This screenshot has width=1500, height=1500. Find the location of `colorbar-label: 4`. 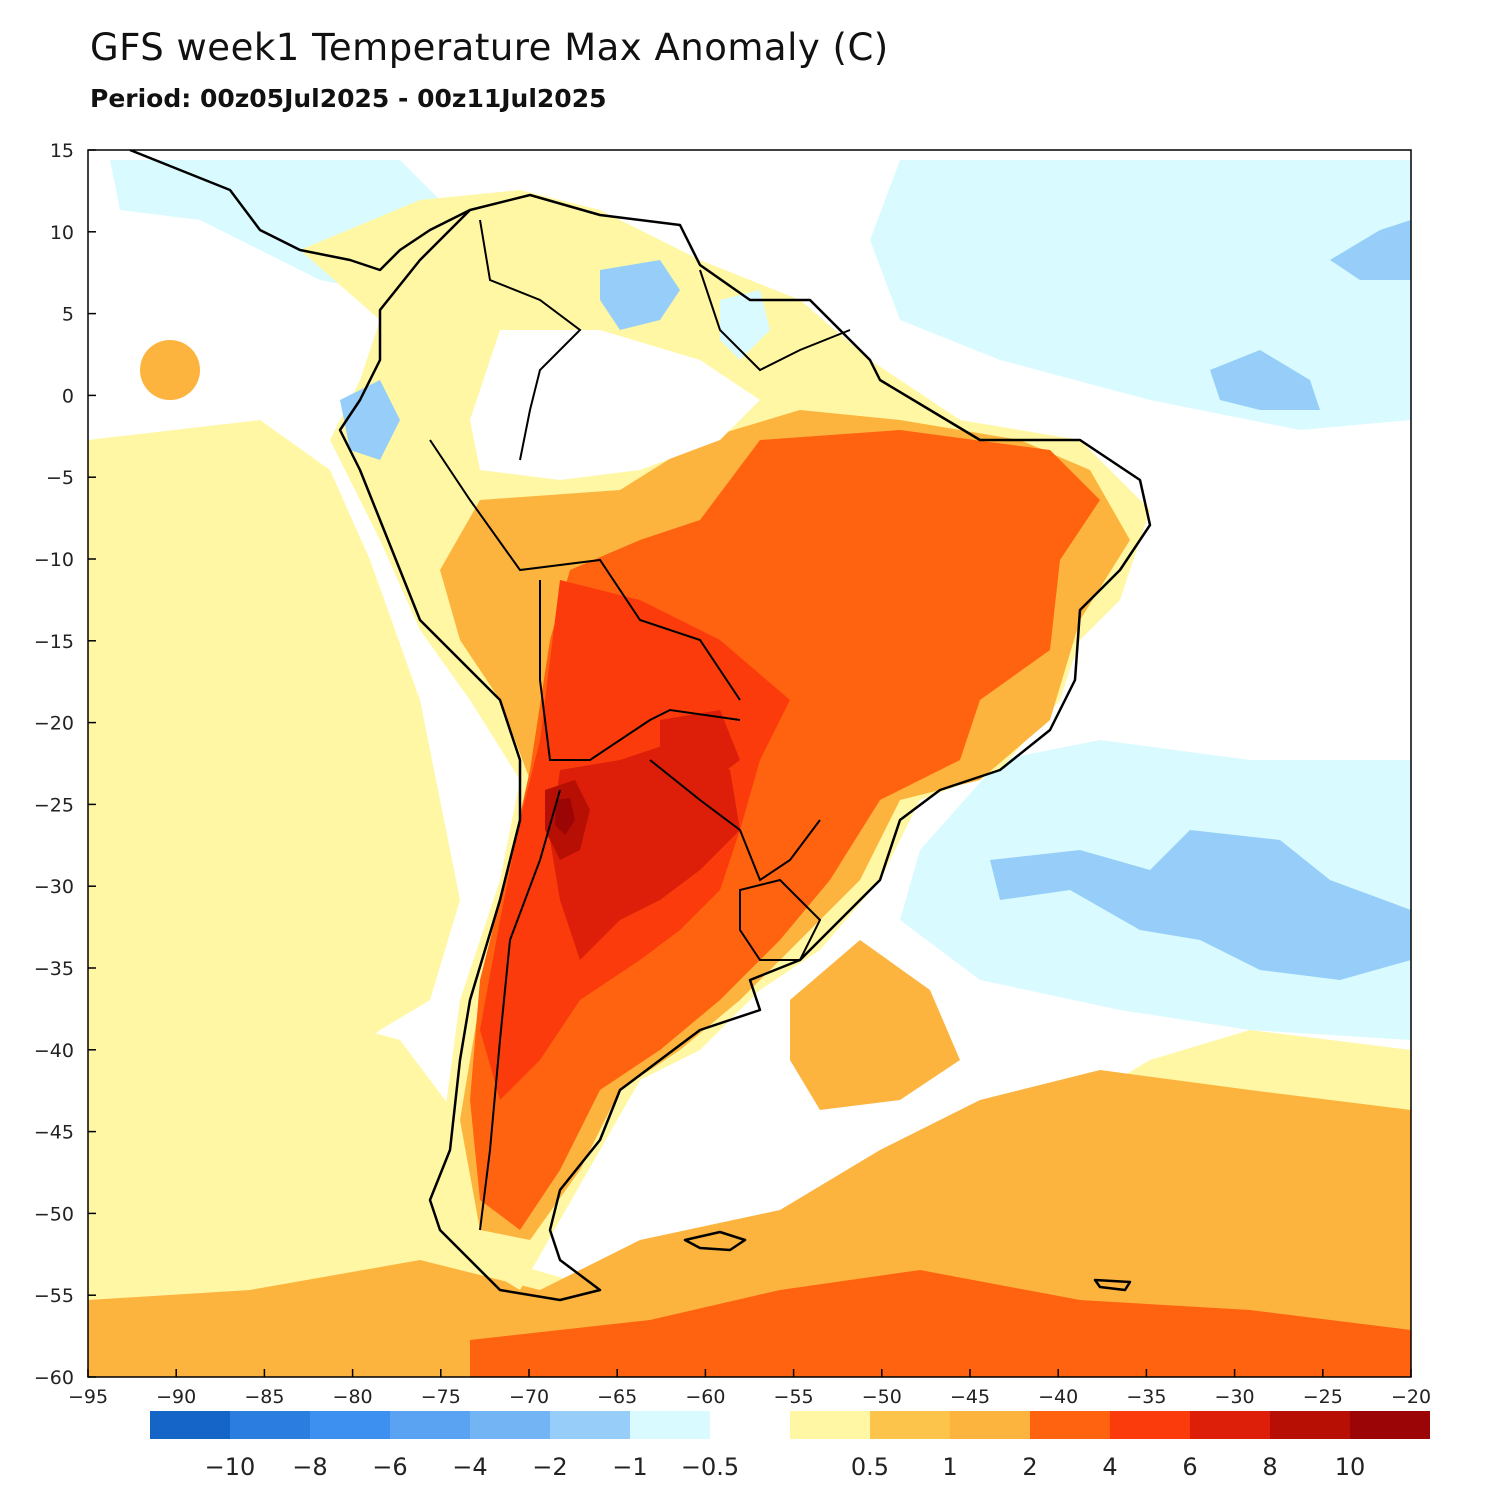

colorbar-label: 4 is located at coordinates (1109, 1467).